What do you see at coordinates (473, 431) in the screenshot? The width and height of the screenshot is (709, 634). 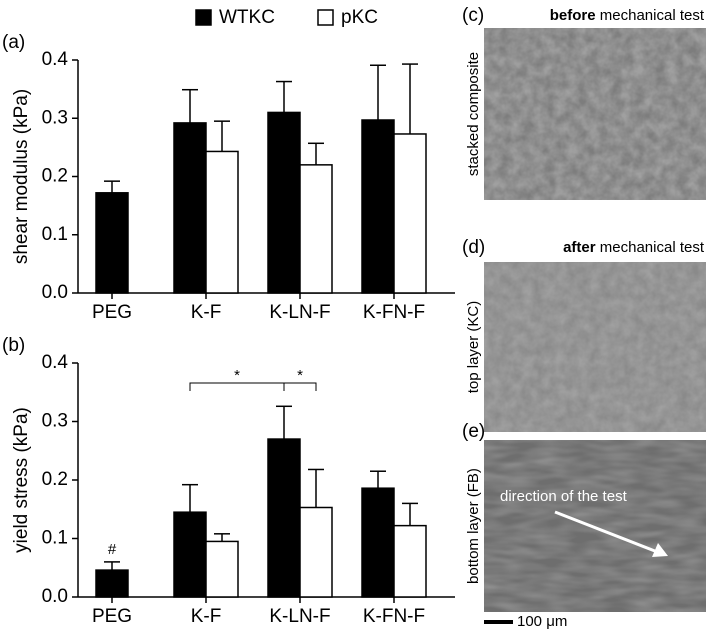 I see `panel-label: (e)` at bounding box center [473, 431].